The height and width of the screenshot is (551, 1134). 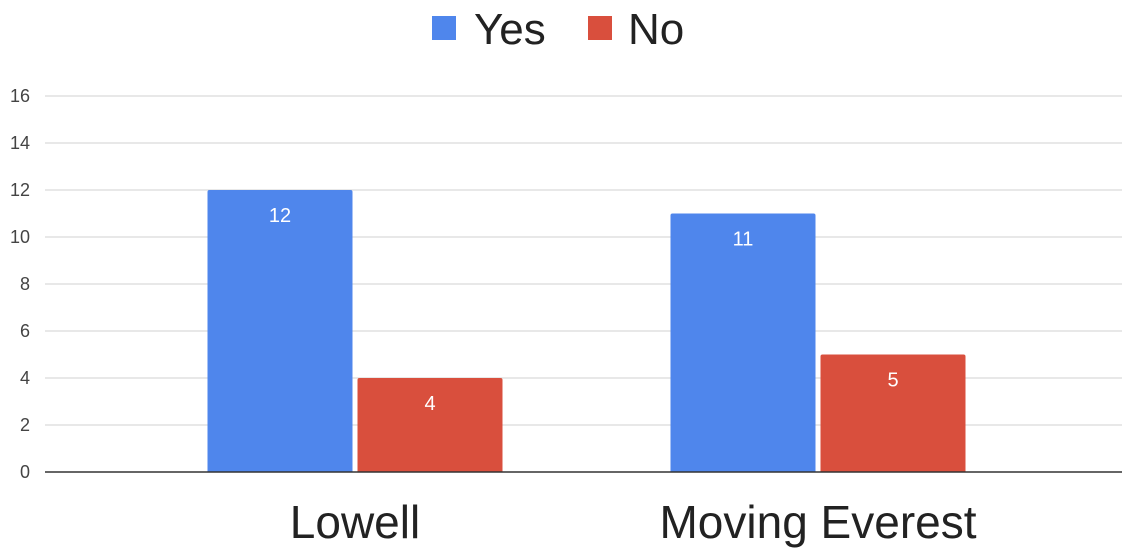 I want to click on legend-swatch-no, so click(x=600, y=28).